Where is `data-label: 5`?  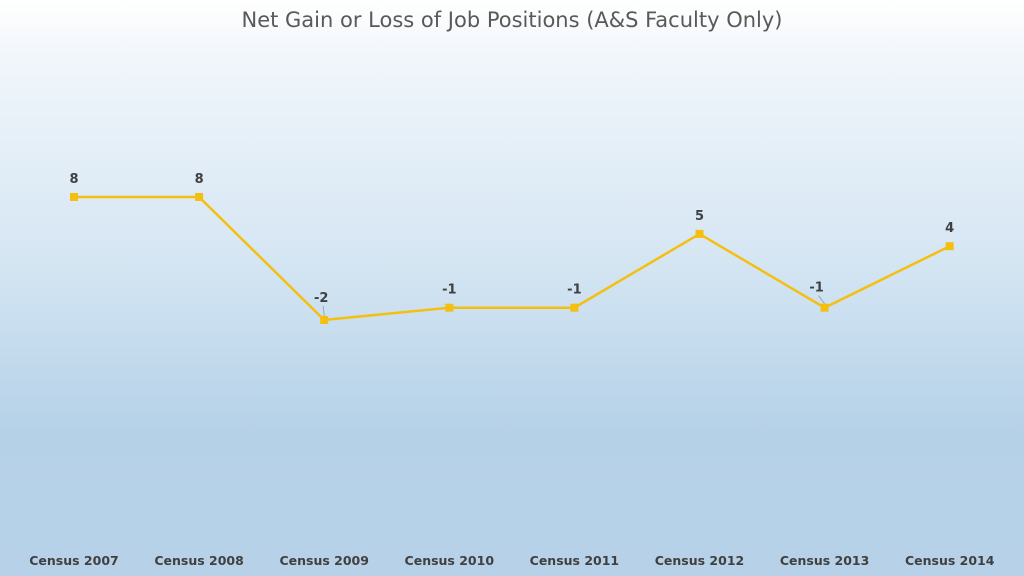 data-label: 5 is located at coordinates (699, 216).